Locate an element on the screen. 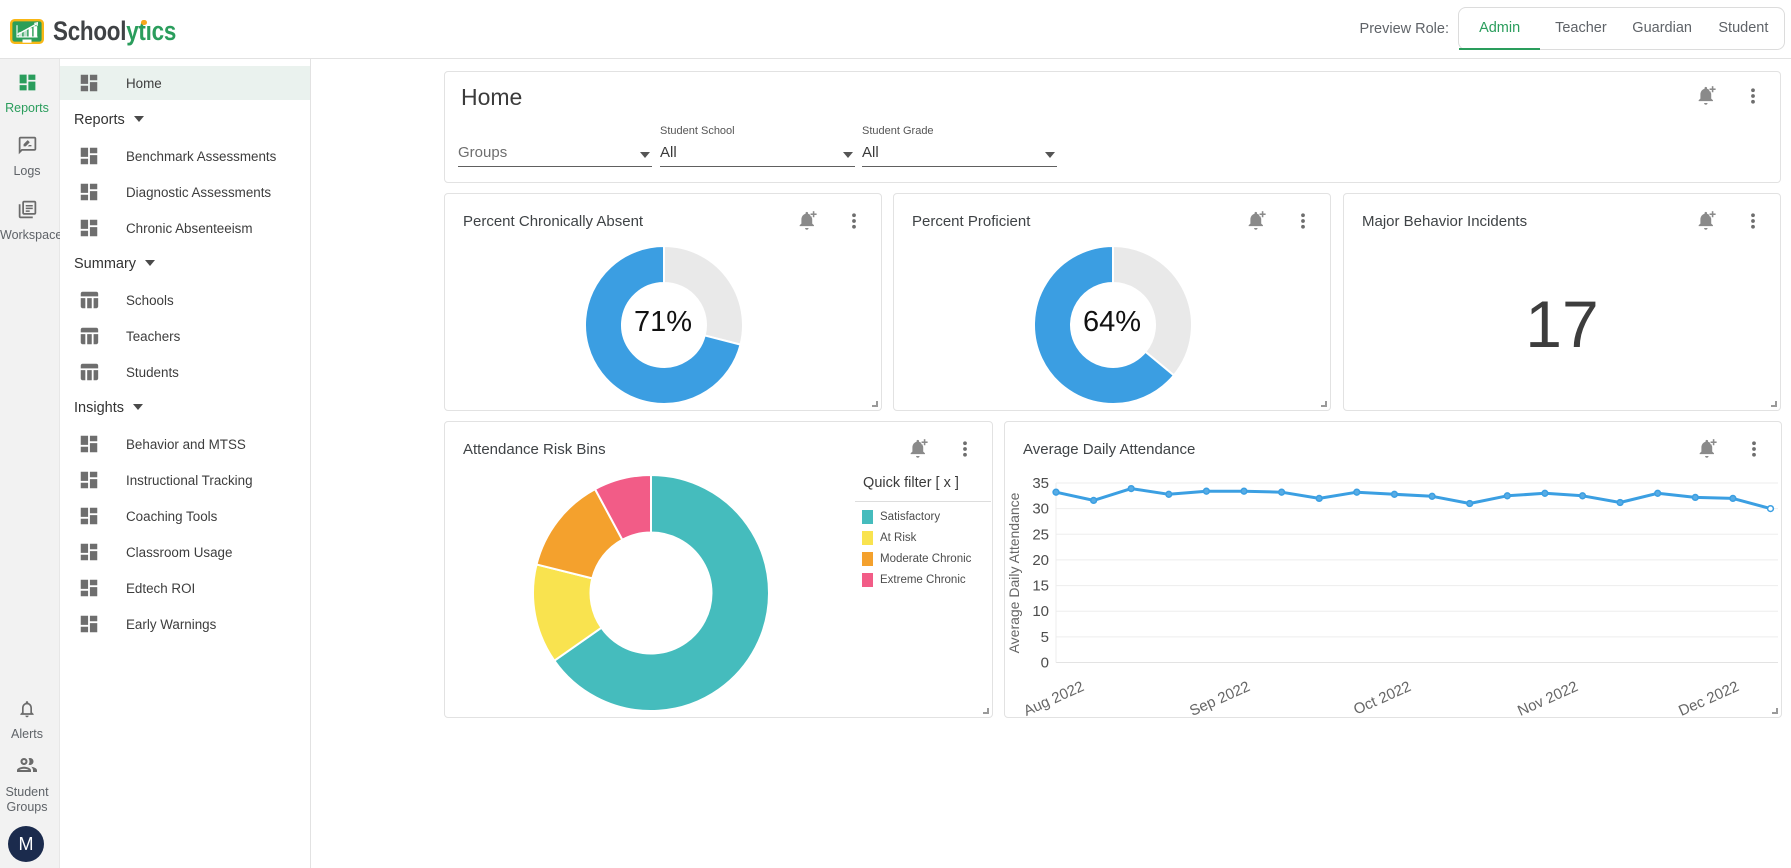 The width and height of the screenshot is (1791, 868). svg-text: Average Daily Attendance is located at coordinates (1014, 572).